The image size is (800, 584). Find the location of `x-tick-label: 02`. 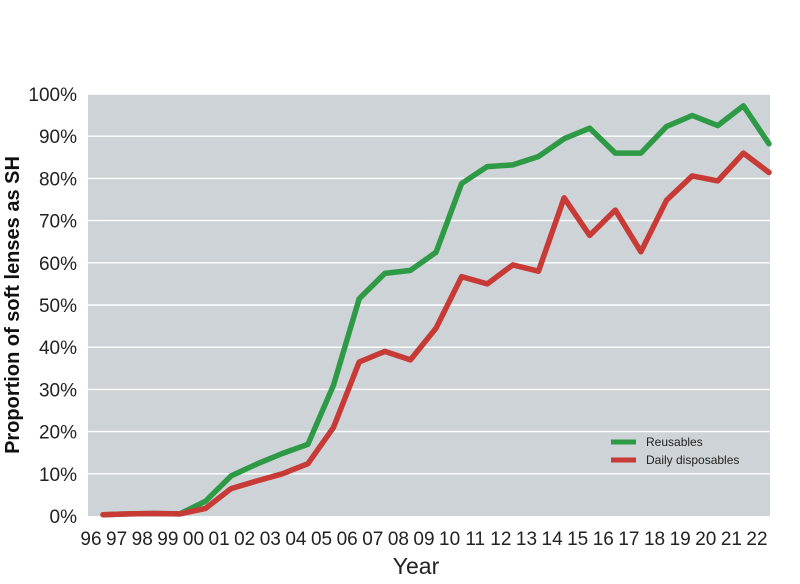

x-tick-label: 02 is located at coordinates (244, 539).